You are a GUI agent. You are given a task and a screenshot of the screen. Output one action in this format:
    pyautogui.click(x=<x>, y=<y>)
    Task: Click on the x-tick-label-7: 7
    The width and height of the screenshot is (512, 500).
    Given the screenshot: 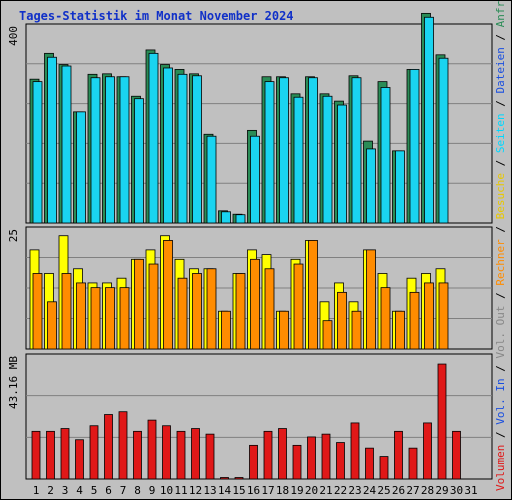 What is the action you would take?
    pyautogui.click(x=123, y=490)
    